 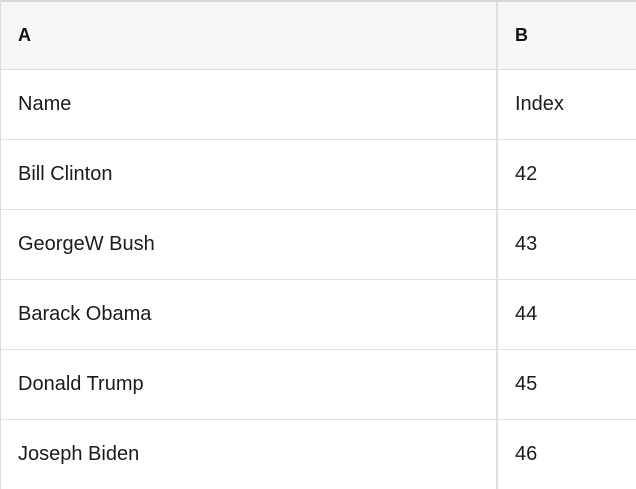 I want to click on column-header-a-label: A, so click(x=24, y=35).